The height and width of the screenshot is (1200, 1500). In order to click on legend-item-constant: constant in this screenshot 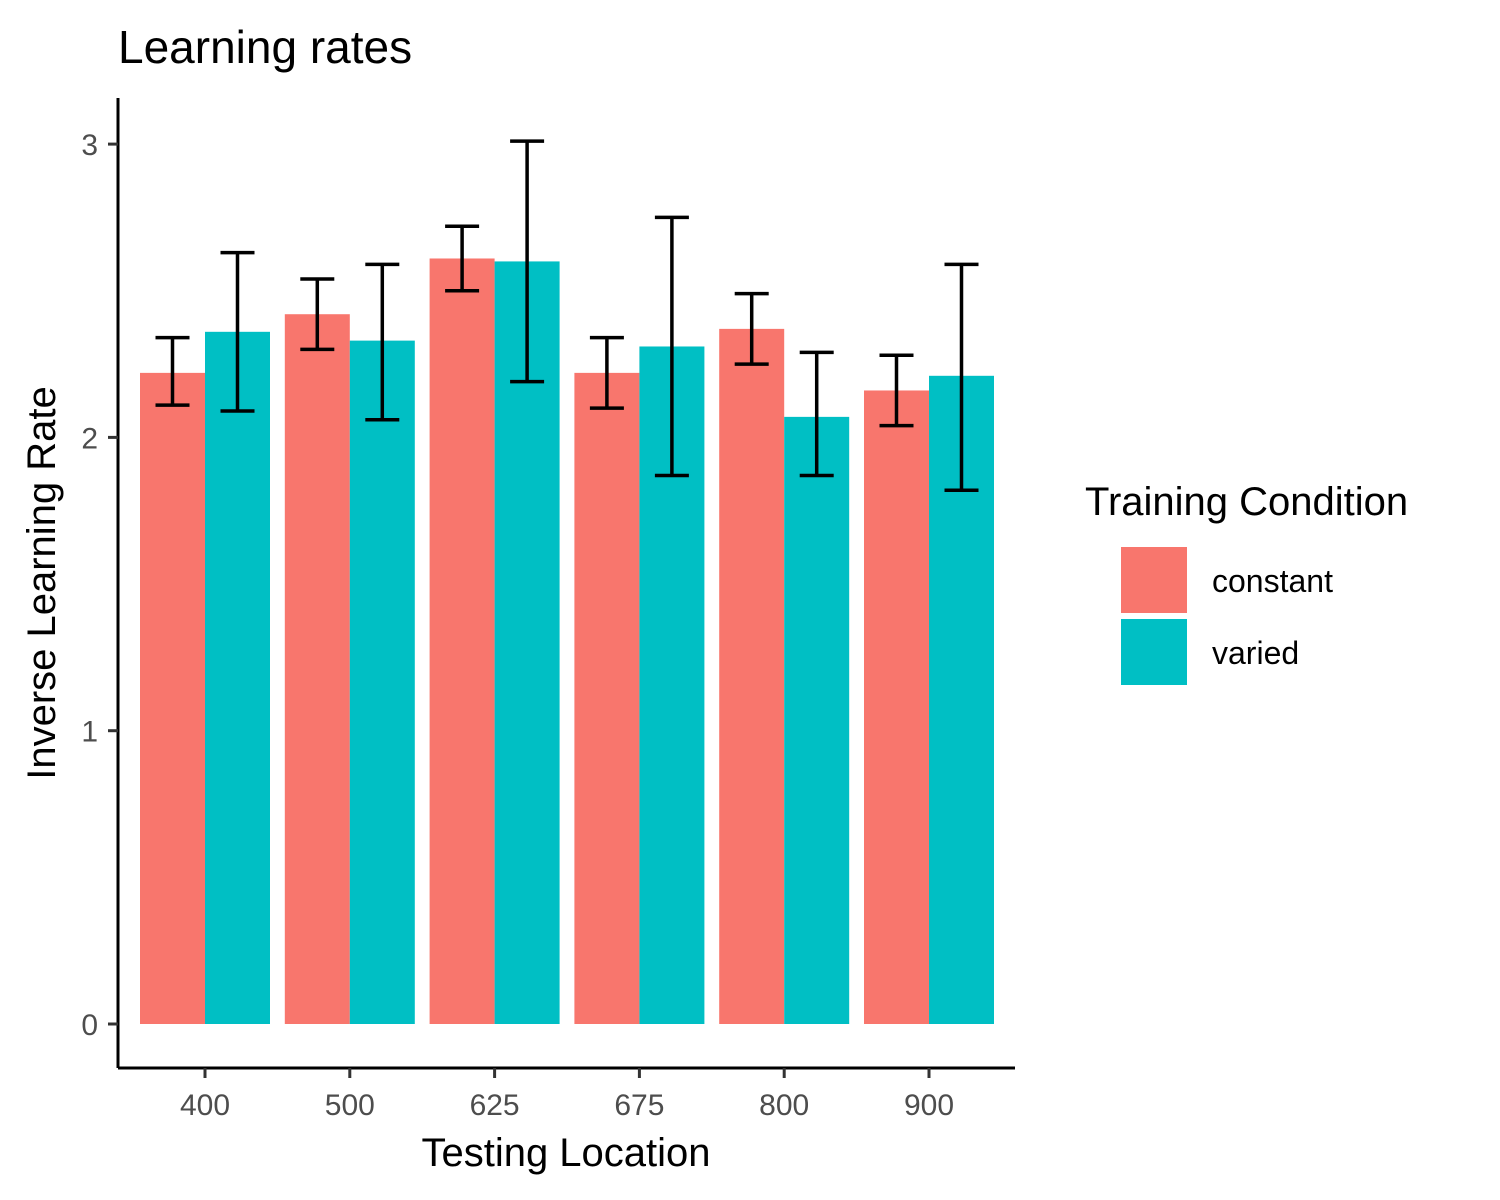, I will do `click(1227, 580)`.